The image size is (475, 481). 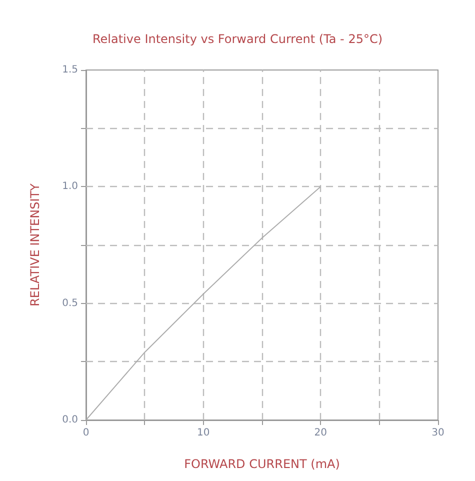 I want to click on y-axis-title: RELATIVE INTENSITY, so click(x=35, y=244).